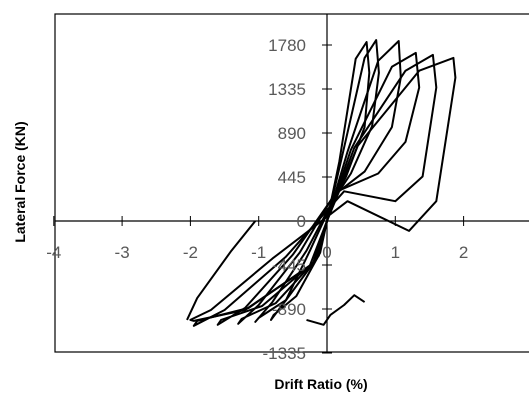  I want to click on x-tick-label: -4, so click(53, 252).